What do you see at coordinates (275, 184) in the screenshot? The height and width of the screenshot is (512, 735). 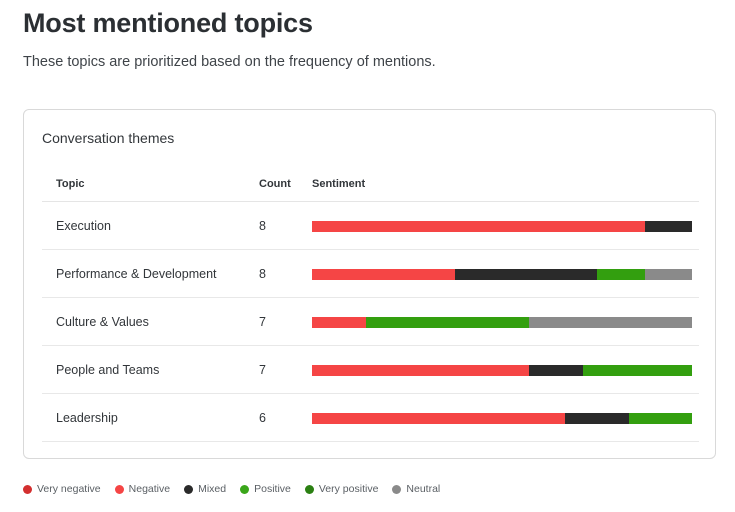 I see `column-header-count: Count` at bounding box center [275, 184].